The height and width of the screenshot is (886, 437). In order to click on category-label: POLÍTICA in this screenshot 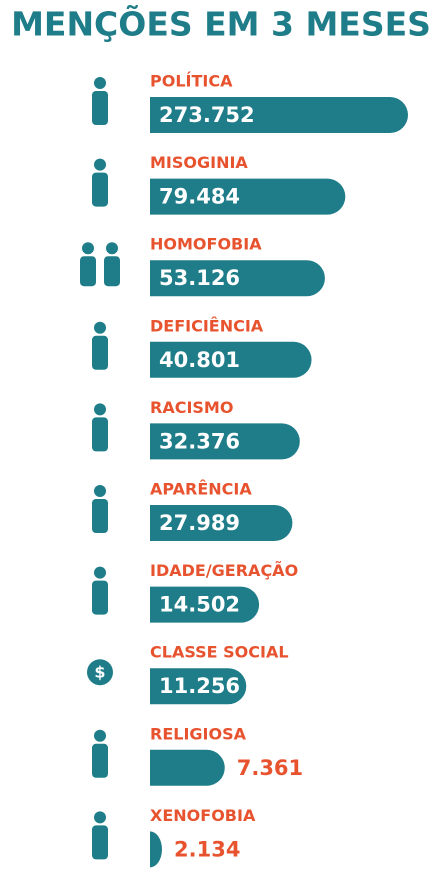, I will do `click(191, 81)`.